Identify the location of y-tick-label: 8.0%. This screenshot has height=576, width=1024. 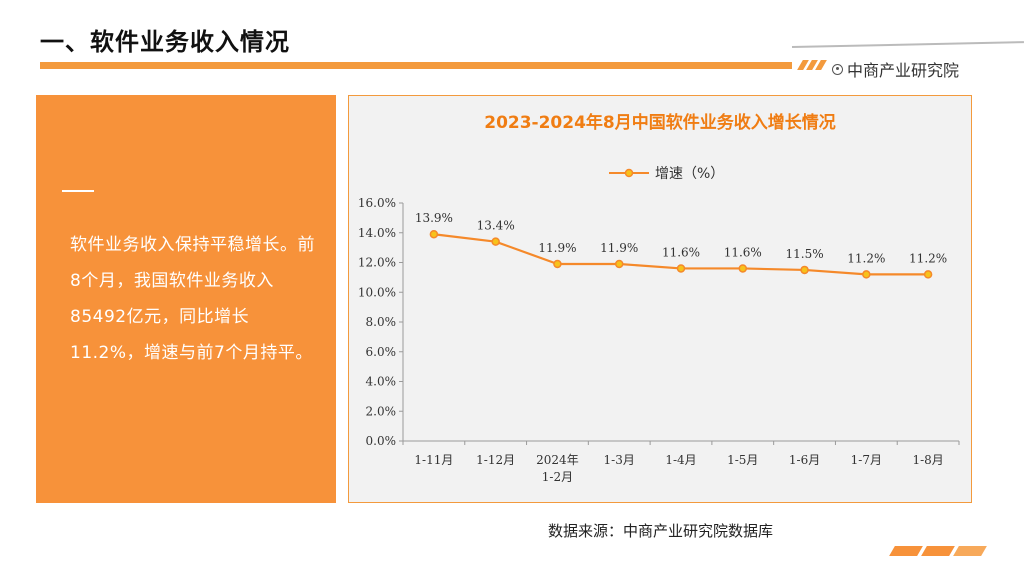
(381, 322).